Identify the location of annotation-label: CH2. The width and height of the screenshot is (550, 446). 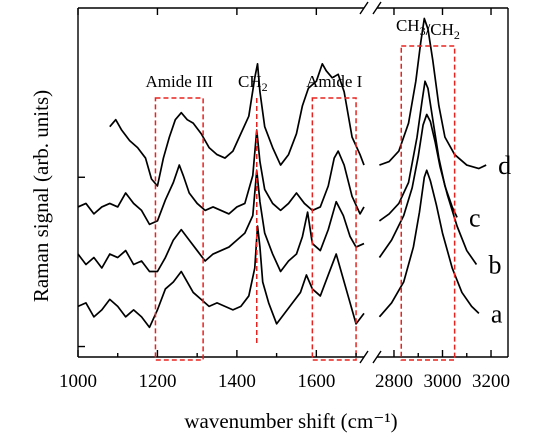
(253, 83).